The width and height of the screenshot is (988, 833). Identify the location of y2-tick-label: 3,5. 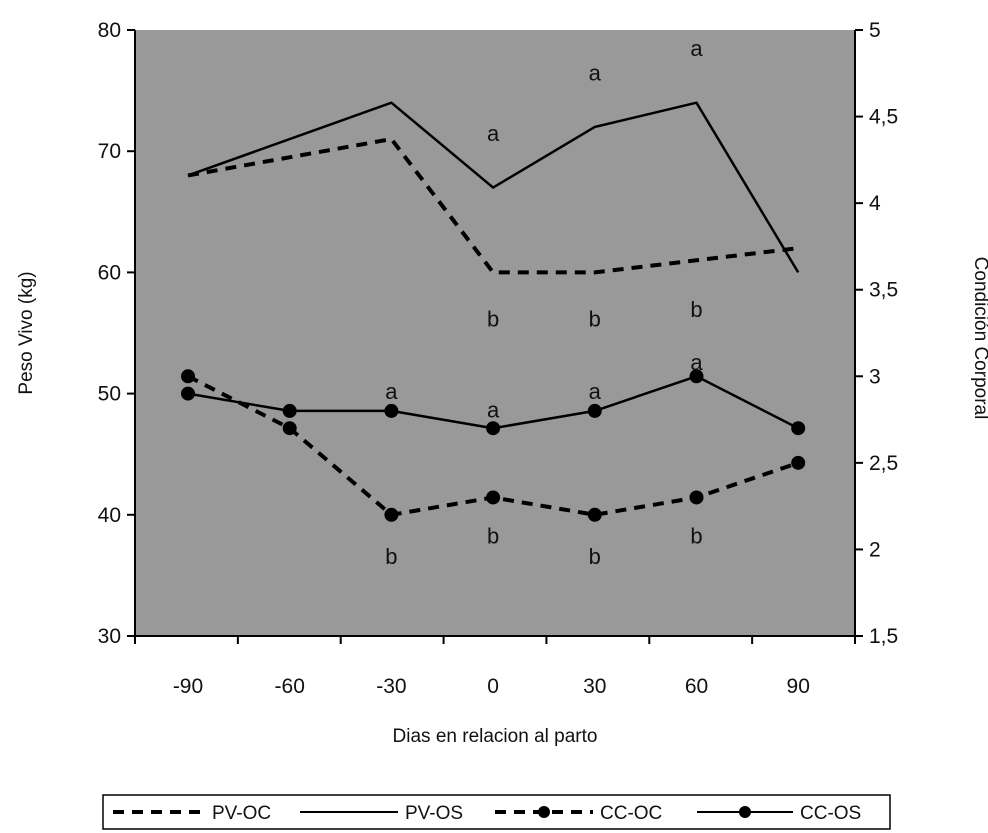
(883, 290).